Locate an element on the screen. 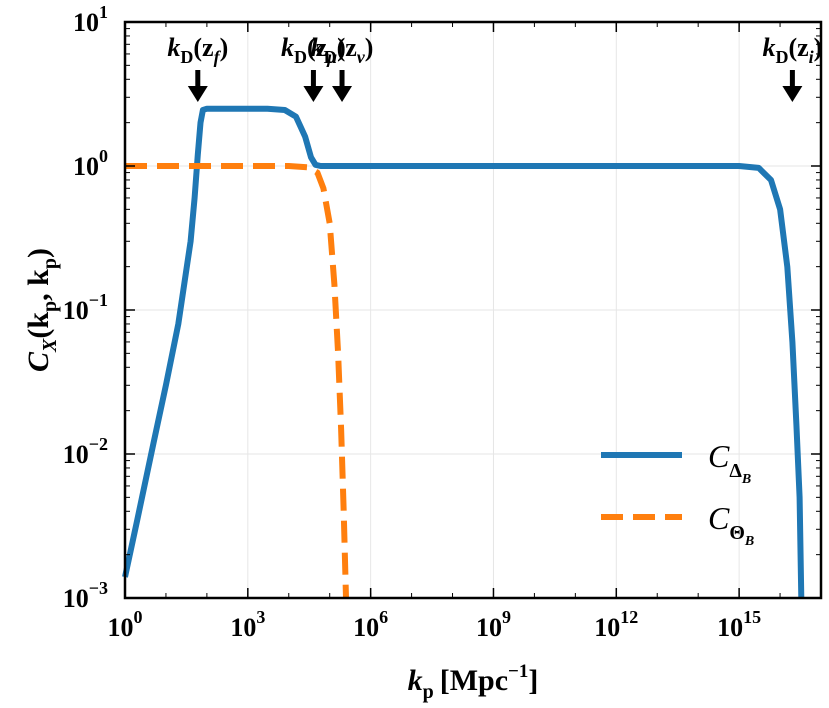 Image resolution: width=829 pixels, height=708 pixels. annotation-kd-i: kD(zi) is located at coordinates (792, 67).